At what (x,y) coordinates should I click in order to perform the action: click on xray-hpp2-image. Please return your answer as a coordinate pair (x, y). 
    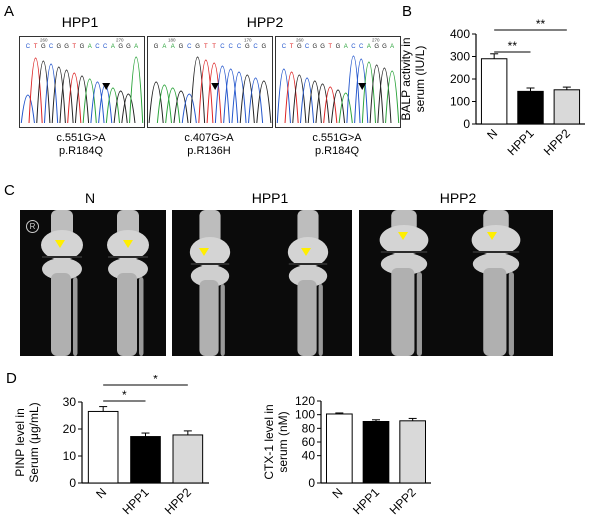
    Looking at the image, I should click on (450, 283).